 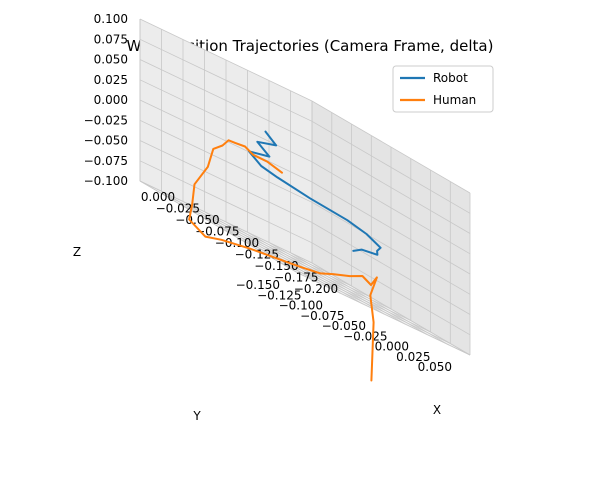 What do you see at coordinates (301, 306) in the screenshot?
I see `y-tick-label: −0.100` at bounding box center [301, 306].